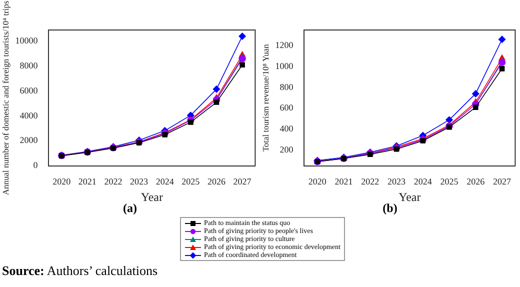 Image resolution: width=520 pixels, height=287 pixels. Describe the element at coordinates (35, 165) in the screenshot. I see `y-tick-label: 0` at that location.